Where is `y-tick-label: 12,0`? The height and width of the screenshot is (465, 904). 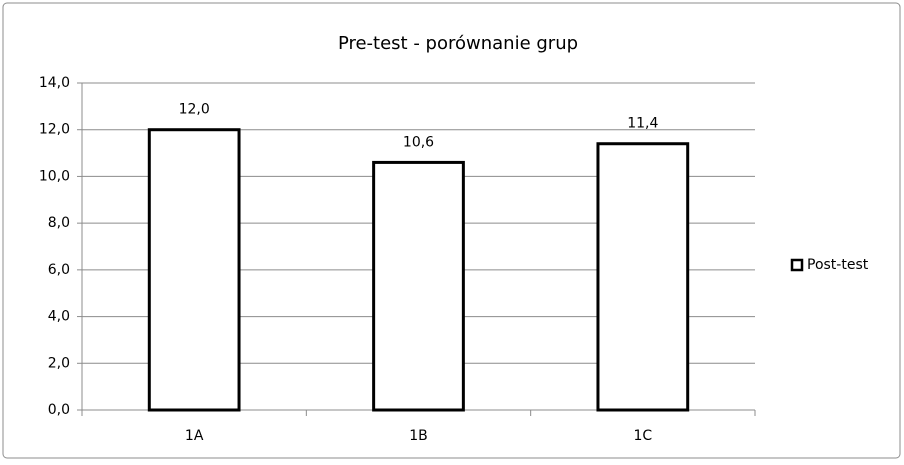
y-tick-label: 12,0 is located at coordinates (54, 130).